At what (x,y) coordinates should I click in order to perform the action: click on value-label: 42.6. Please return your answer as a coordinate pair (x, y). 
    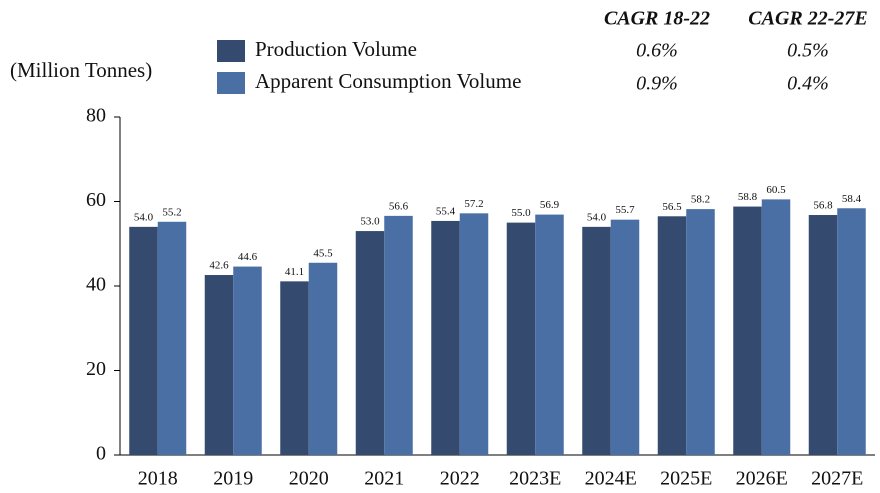
    Looking at the image, I should click on (219, 266).